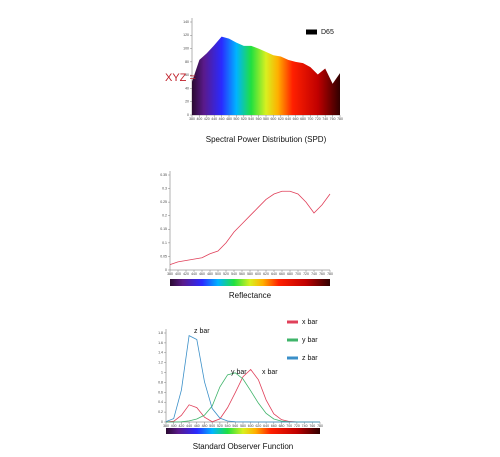 This screenshot has width=500, height=457. I want to click on annotation: y bar, so click(239, 372).